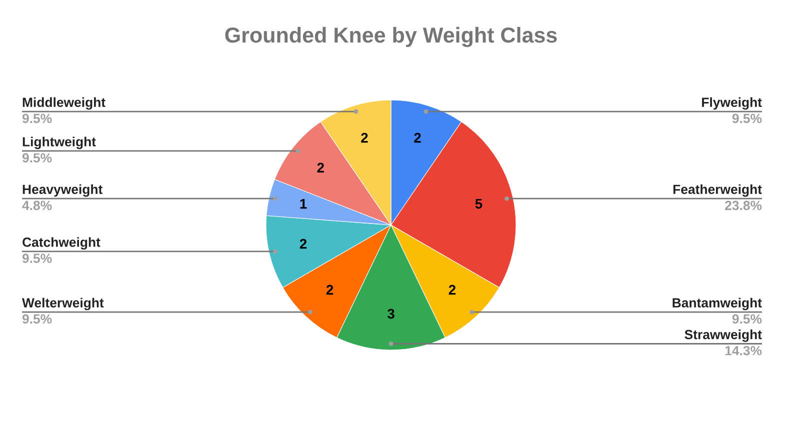 This screenshot has width=802, height=448. Describe the element at coordinates (303, 204) in the screenshot. I see `data-label: 1` at that location.